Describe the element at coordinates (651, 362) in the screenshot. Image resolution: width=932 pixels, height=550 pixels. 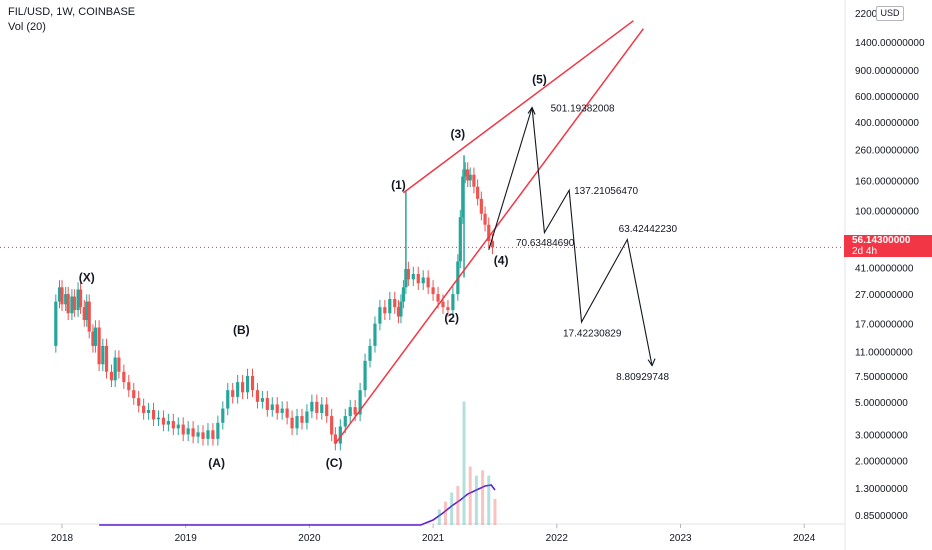
I see `projection-arrowhead-down` at that location.